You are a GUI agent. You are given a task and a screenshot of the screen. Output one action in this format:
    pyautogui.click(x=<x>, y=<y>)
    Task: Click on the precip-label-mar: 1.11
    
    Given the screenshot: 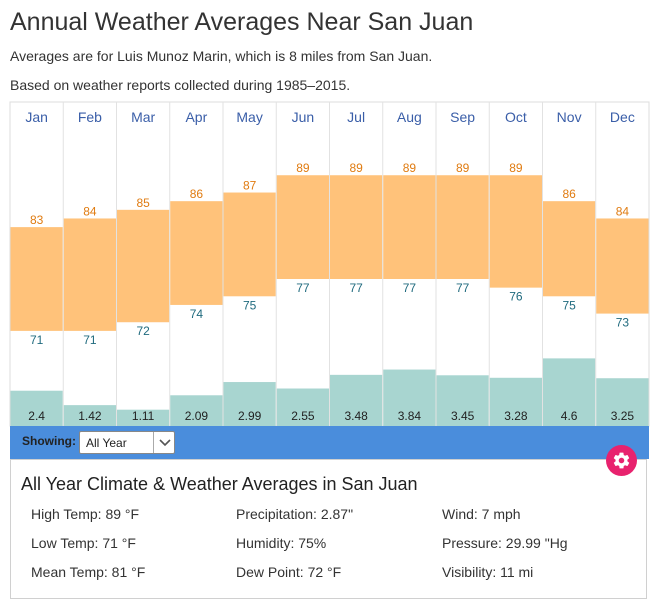 What is the action you would take?
    pyautogui.click(x=143, y=416)
    